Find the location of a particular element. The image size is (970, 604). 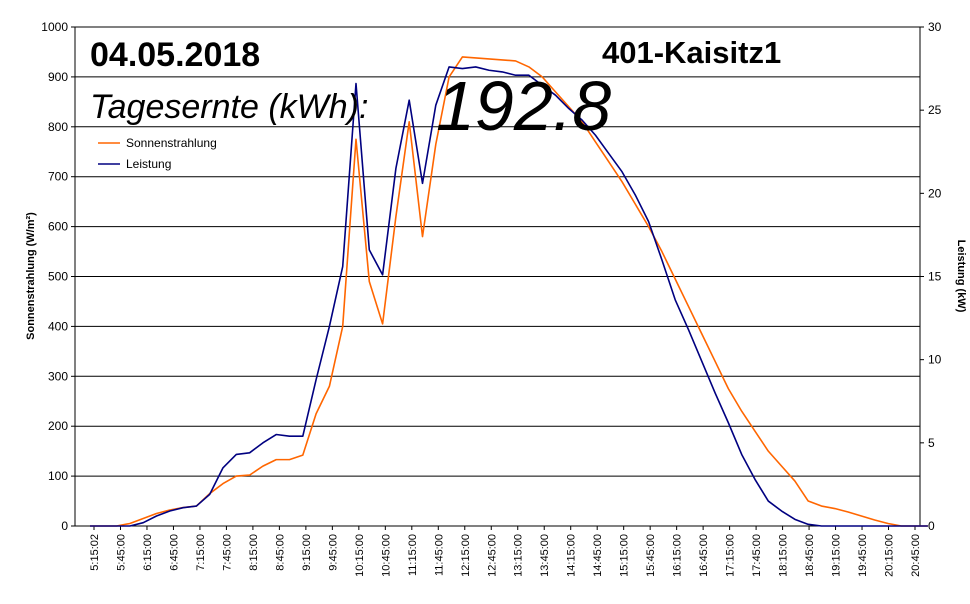

y2-tick-label-5: 25 is located at coordinates (935, 110).